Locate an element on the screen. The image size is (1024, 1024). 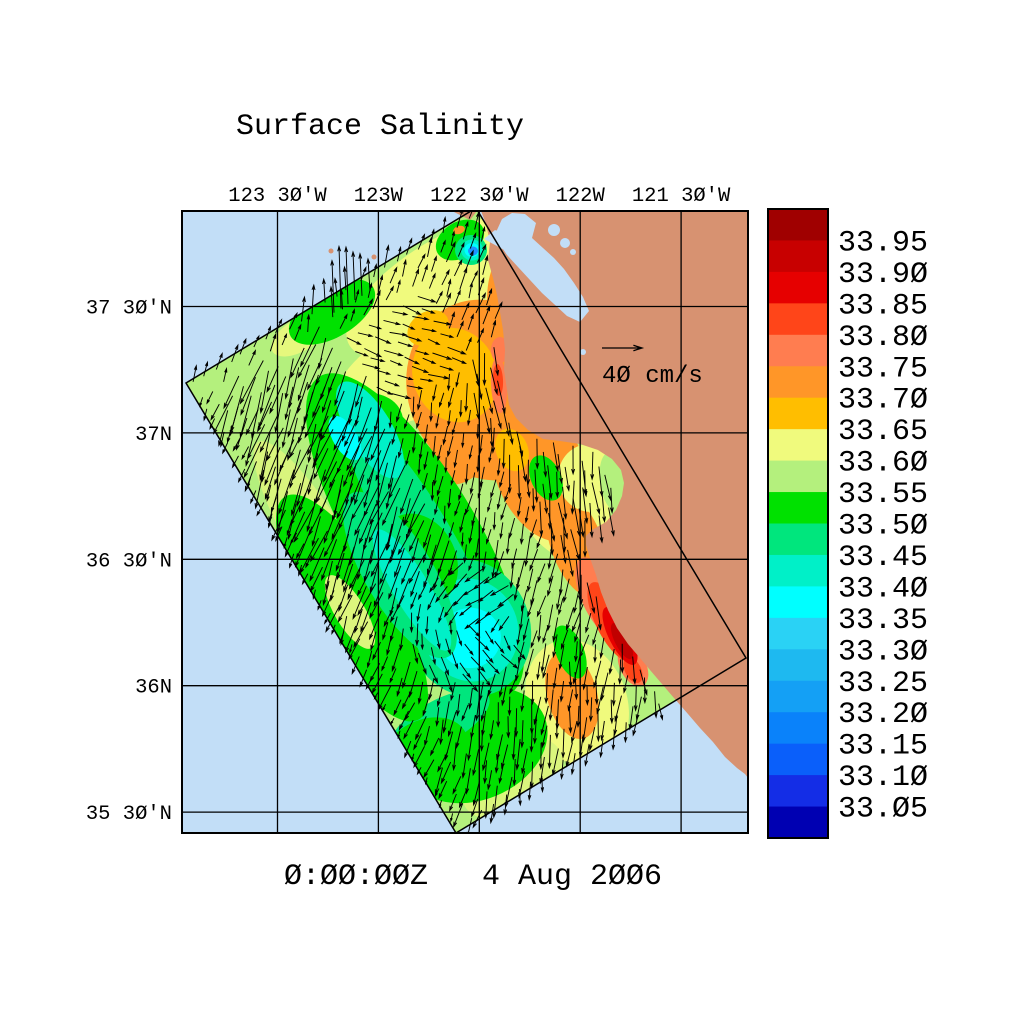
svg-text: 33.35 is located at coordinates (883, 621).